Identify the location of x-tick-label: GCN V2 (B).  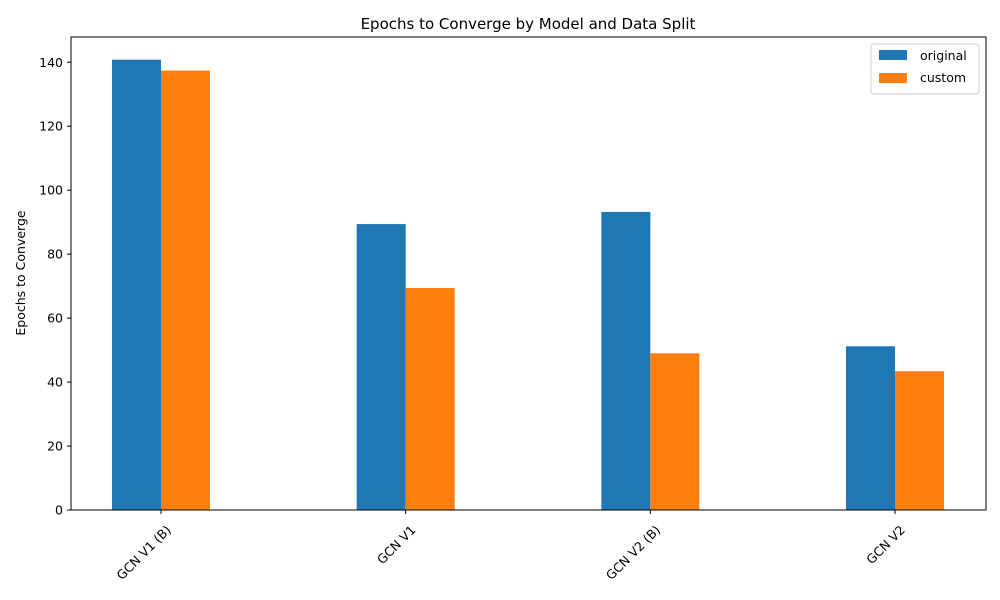
(633, 552).